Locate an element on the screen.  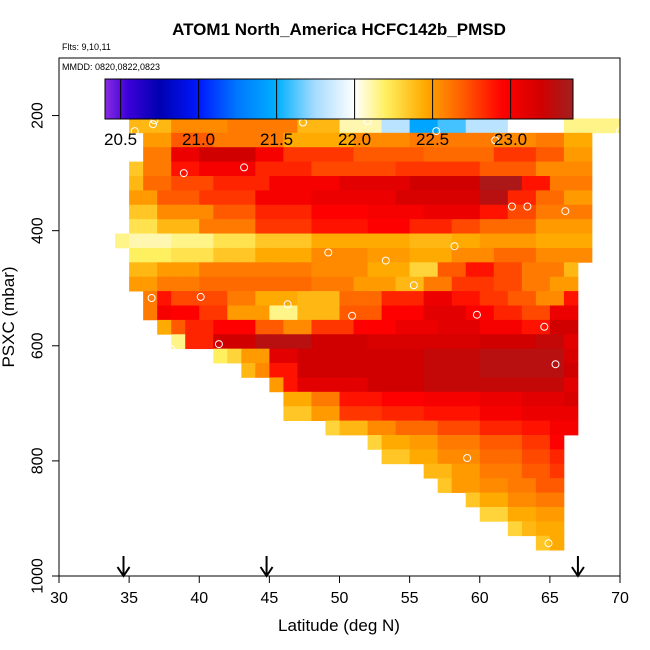
colorbar-tick-label: 23.0 is located at coordinates (510, 139).